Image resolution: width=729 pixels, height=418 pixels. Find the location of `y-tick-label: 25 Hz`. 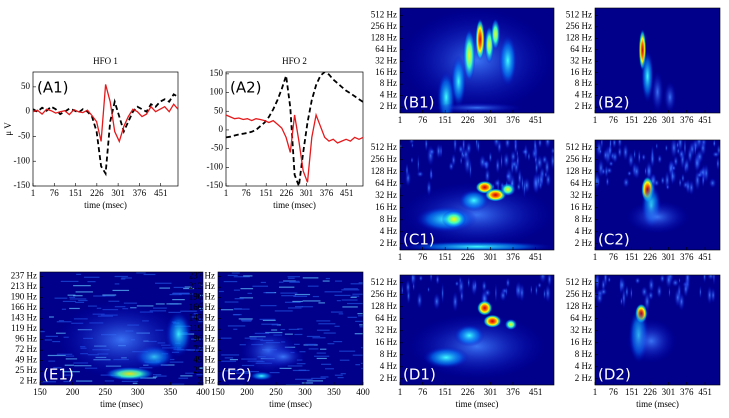

y-tick-label: 25 Hz is located at coordinates (204, 370).